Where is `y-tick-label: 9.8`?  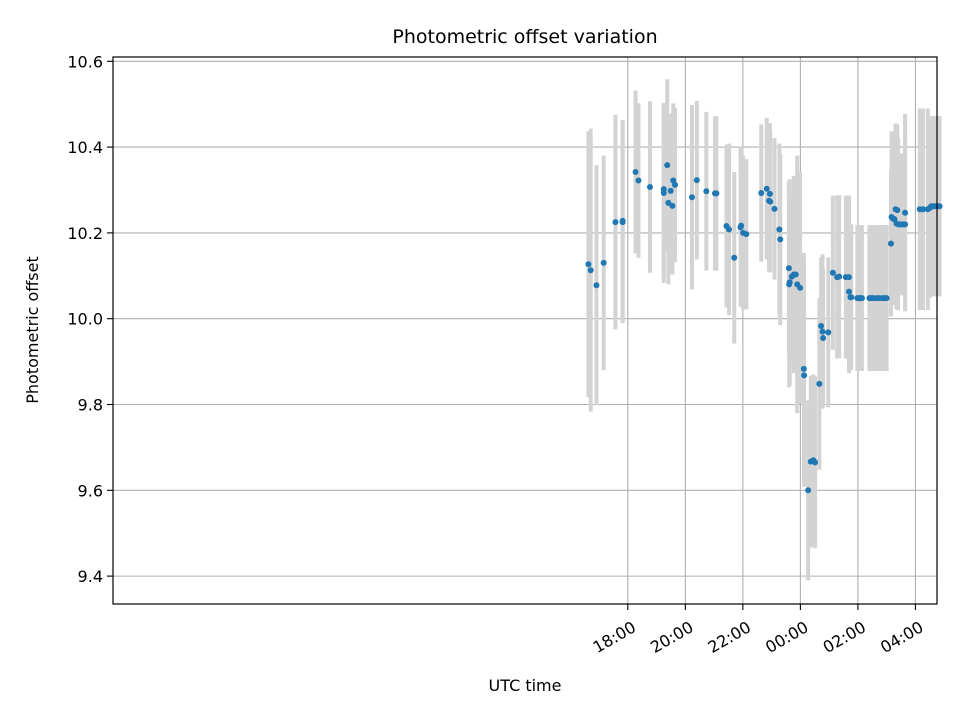 y-tick-label: 9.8 is located at coordinates (90, 405).